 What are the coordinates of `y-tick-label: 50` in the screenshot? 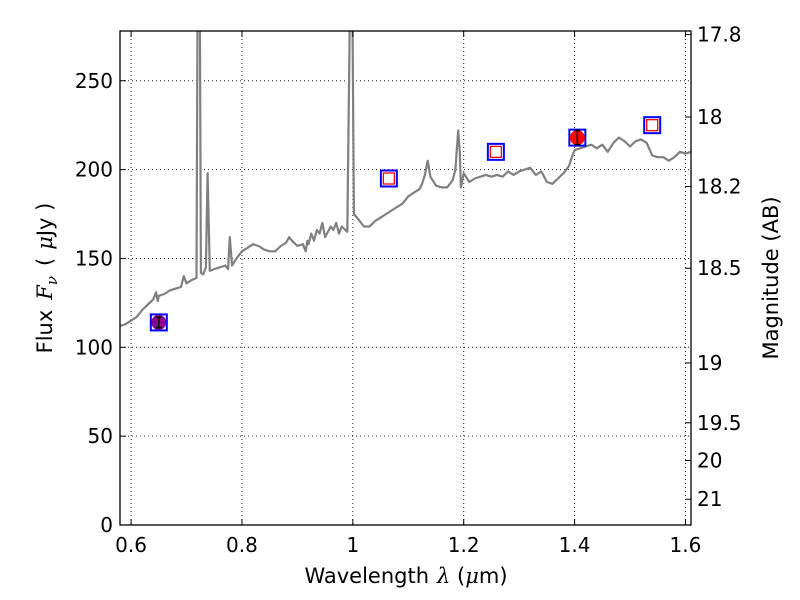 It's located at (100, 436).